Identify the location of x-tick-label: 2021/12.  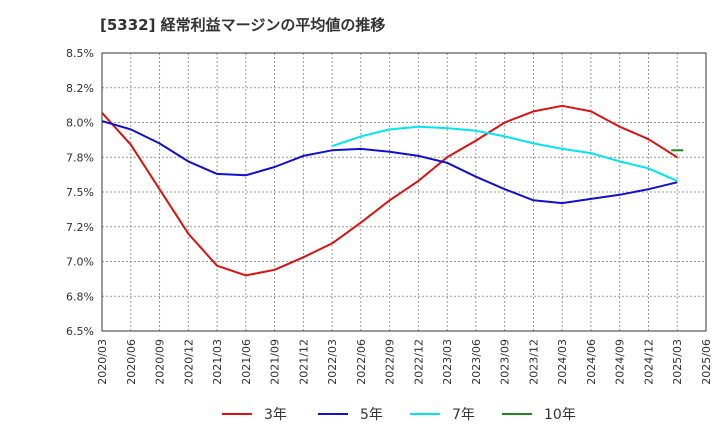
(303, 362).